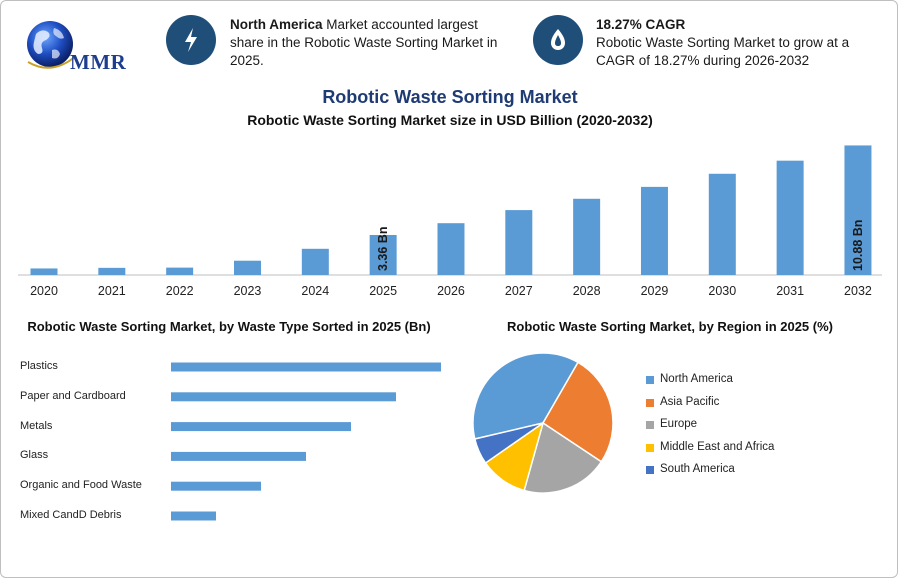 The image size is (900, 580). Describe the element at coordinates (44, 271) in the screenshot. I see `bar-2020` at that location.